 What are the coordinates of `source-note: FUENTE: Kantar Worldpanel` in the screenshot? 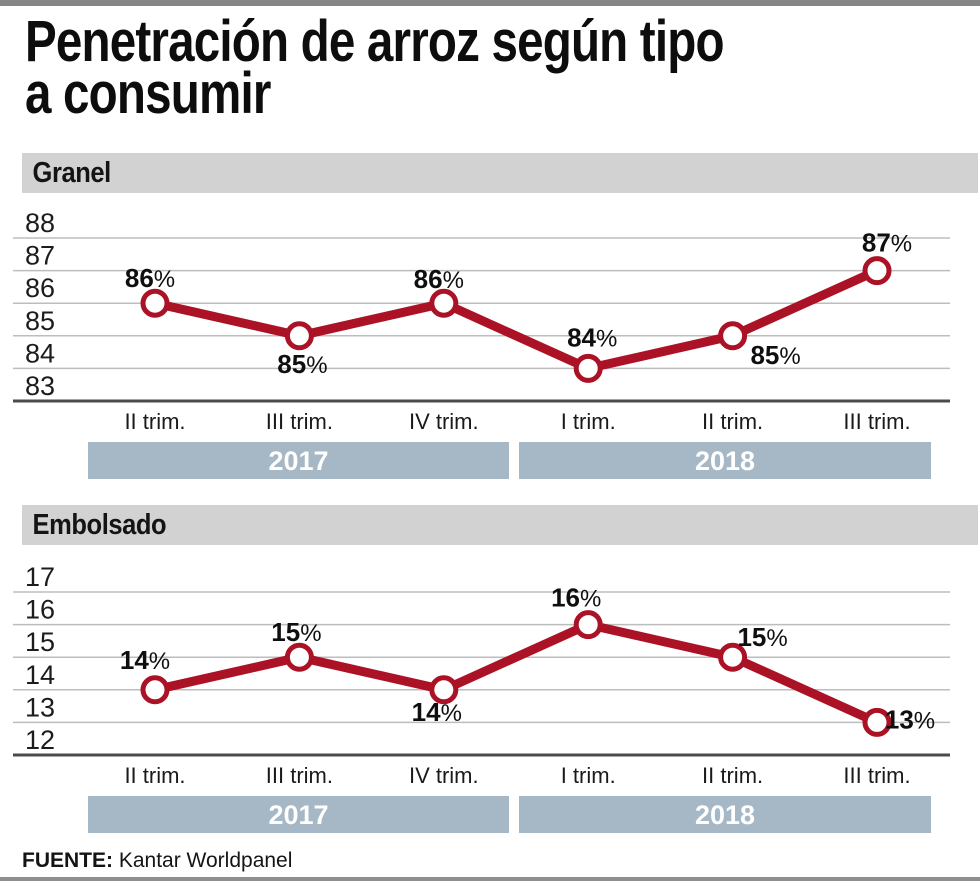 It's located at (157, 861).